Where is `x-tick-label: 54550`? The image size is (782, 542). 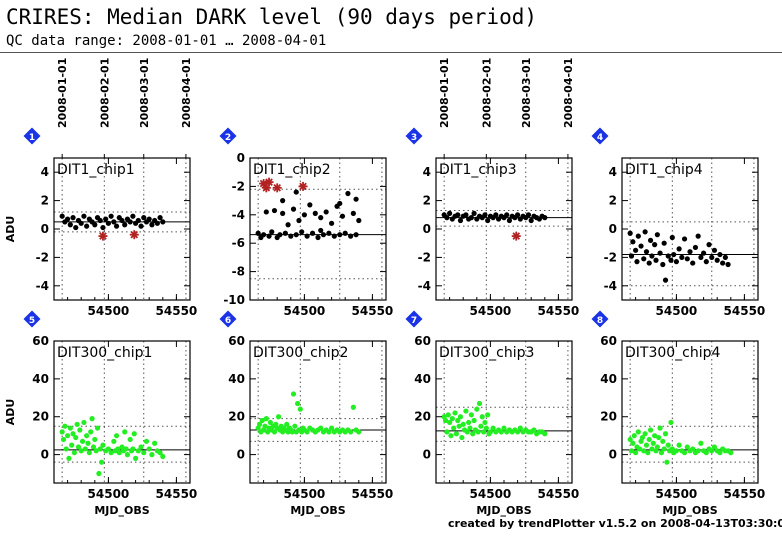 x-tick-label: 54550 is located at coordinates (559, 311).